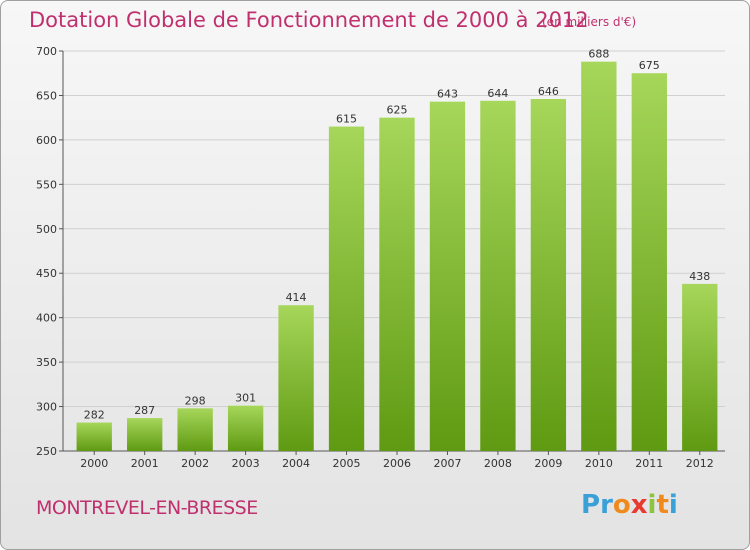 The image size is (750, 550). Describe the element at coordinates (346, 119) in the screenshot. I see `value-label-2005: 615` at that location.